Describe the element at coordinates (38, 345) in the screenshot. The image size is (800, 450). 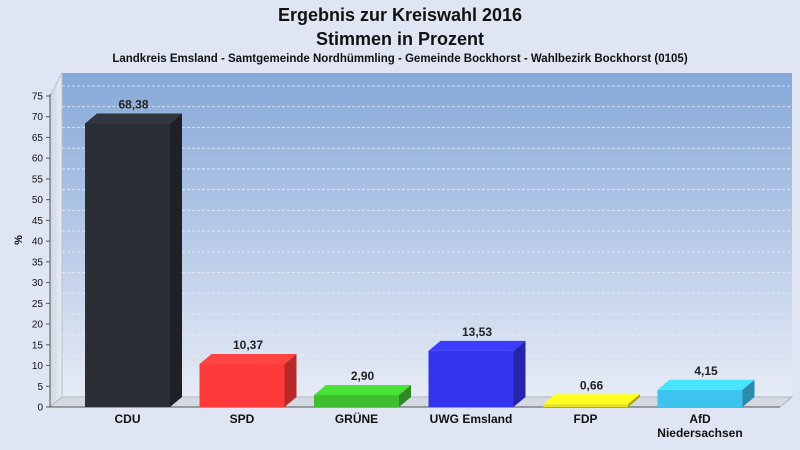
I see `y-tick-label: 15` at that location.